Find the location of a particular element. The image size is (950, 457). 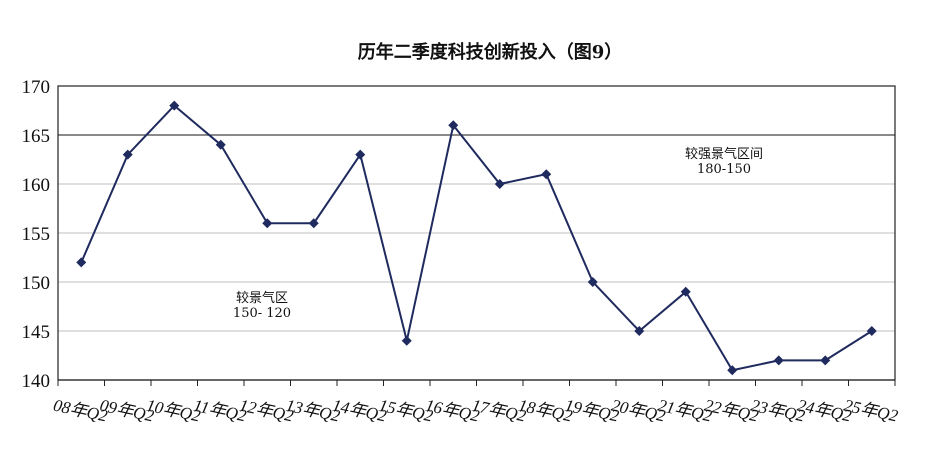

y-tick-label: 140 is located at coordinates (36, 381).